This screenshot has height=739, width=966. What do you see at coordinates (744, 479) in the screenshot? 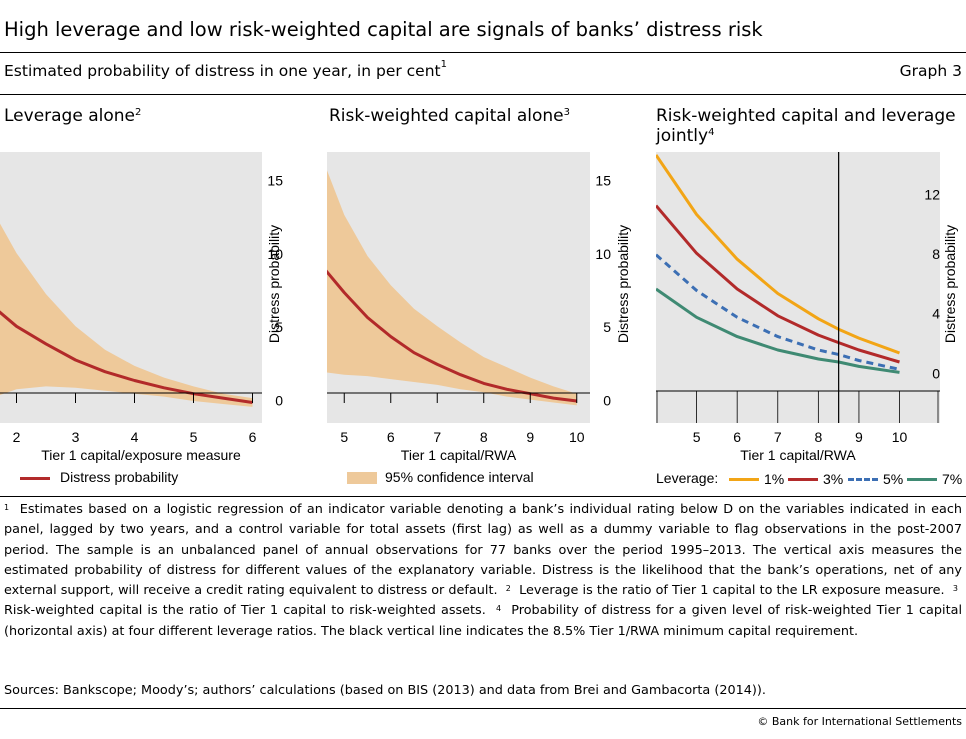
I see `legend-lev1-swatch` at bounding box center [744, 479].